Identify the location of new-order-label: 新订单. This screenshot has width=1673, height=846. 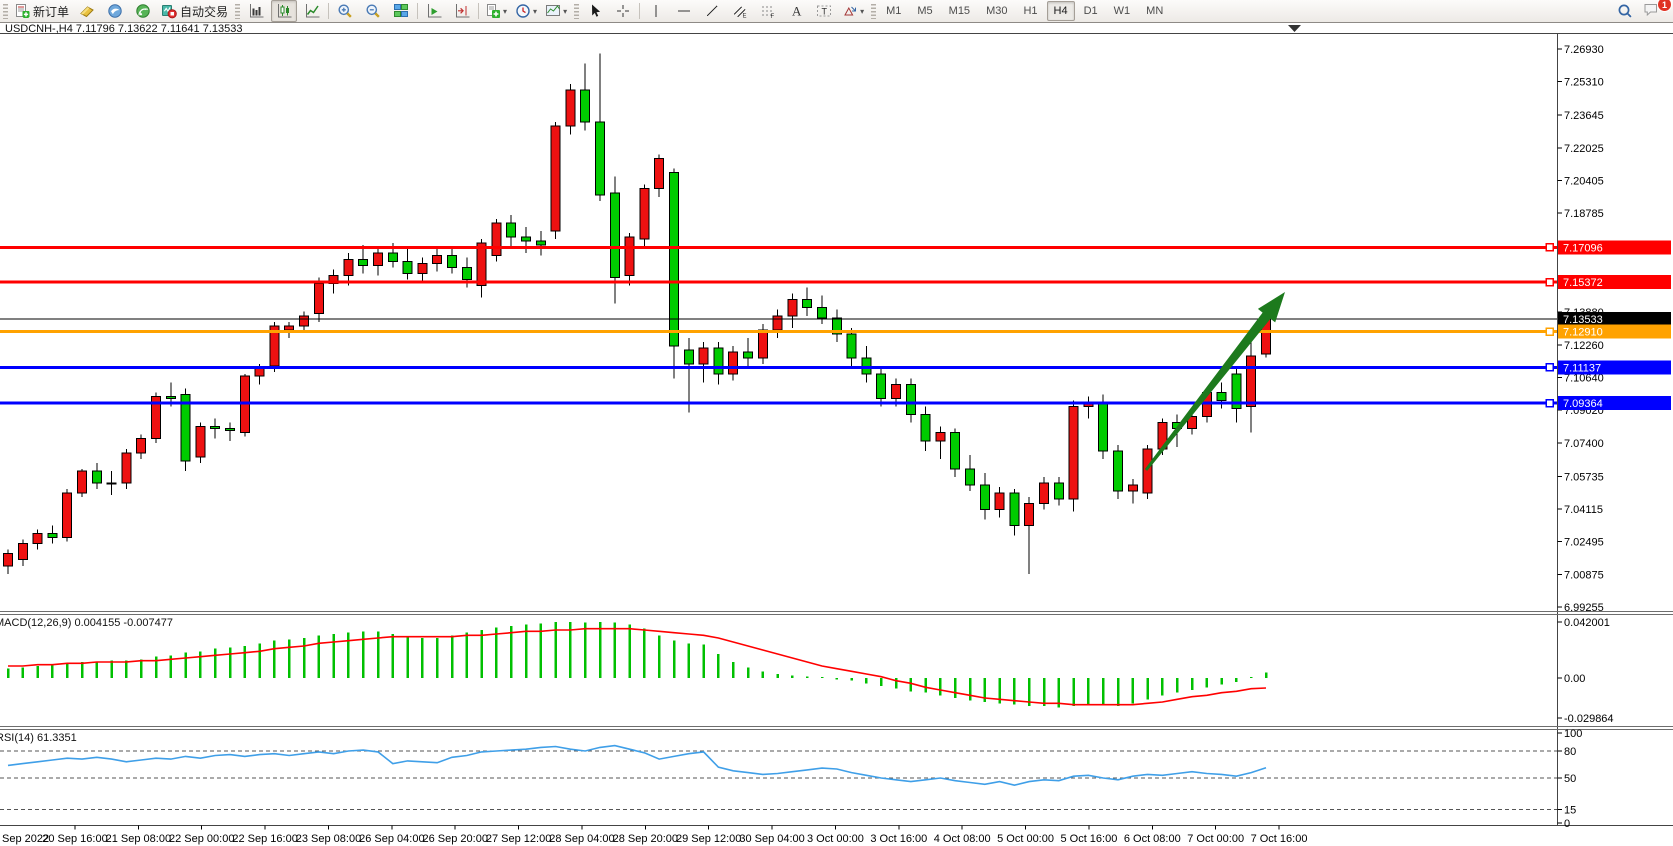
(51, 11).